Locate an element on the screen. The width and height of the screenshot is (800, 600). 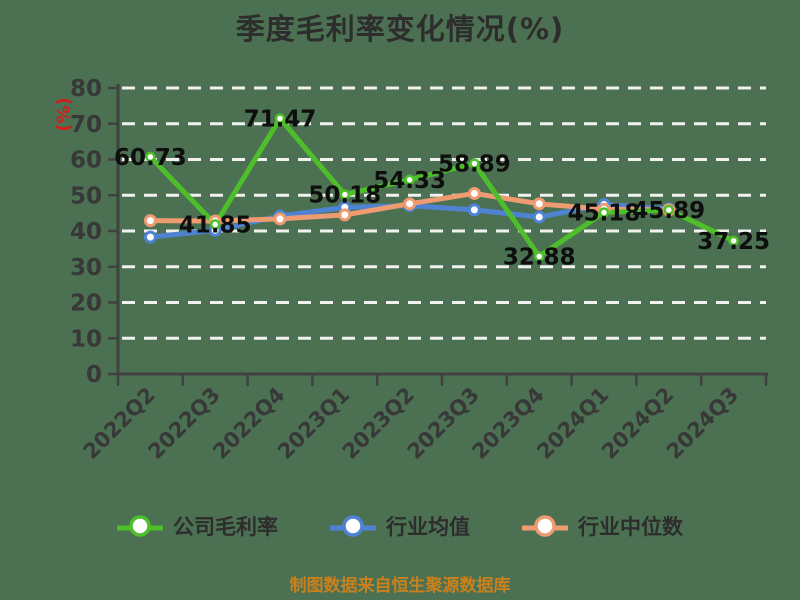
data-point-value-label: 71.47 is located at coordinates (280, 119).